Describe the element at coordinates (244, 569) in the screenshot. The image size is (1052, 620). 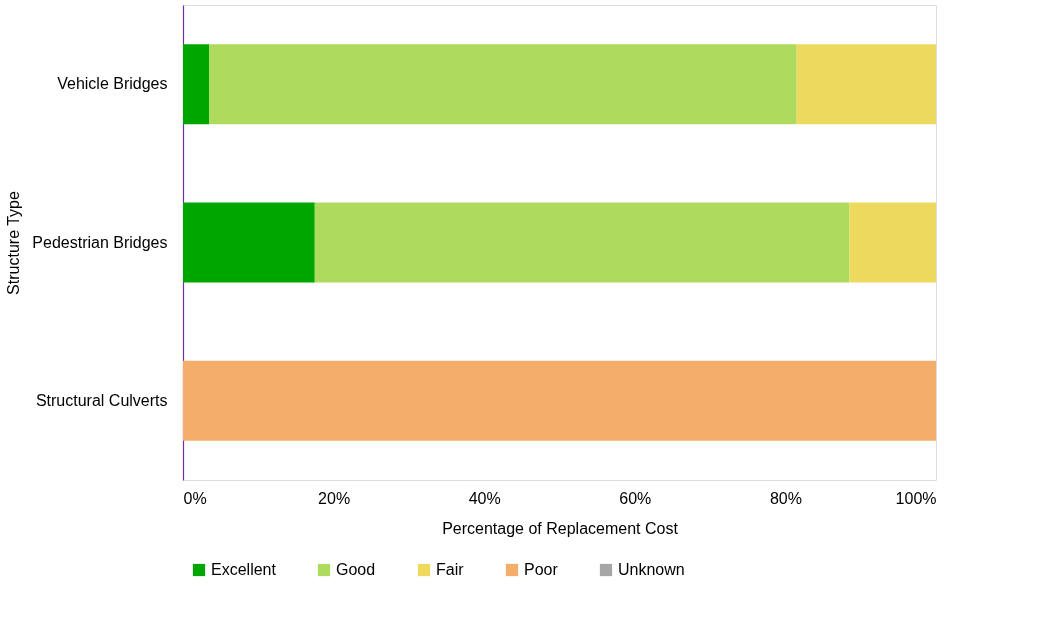
I see `legend-label: Excellent` at that location.